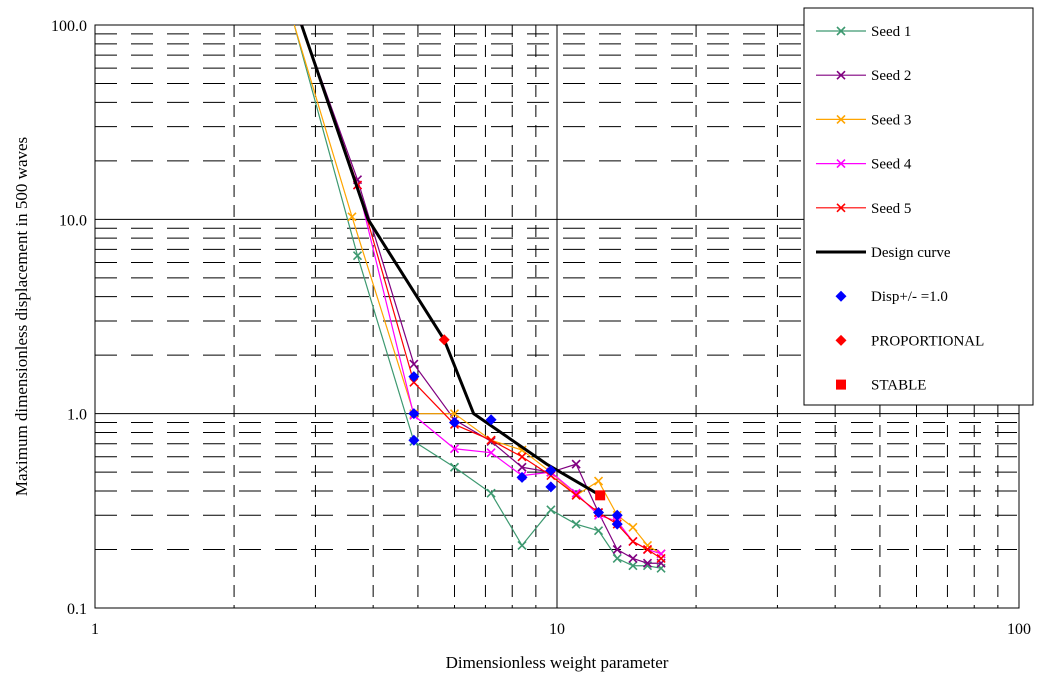 This screenshot has height=675, width=1038. Describe the element at coordinates (891, 120) in the screenshot. I see `legend-label: Seed 3` at that location.